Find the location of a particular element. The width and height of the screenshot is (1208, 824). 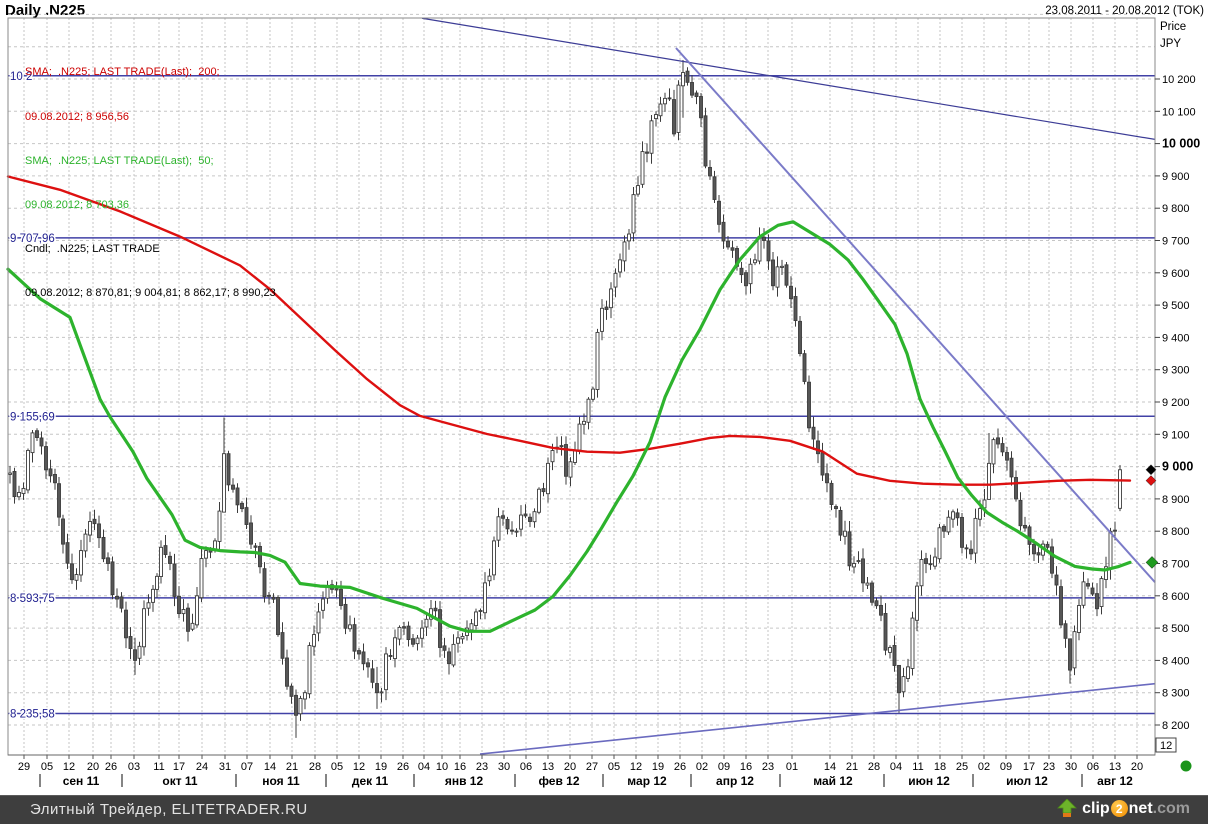

svg-text: 03 is located at coordinates (134, 767).